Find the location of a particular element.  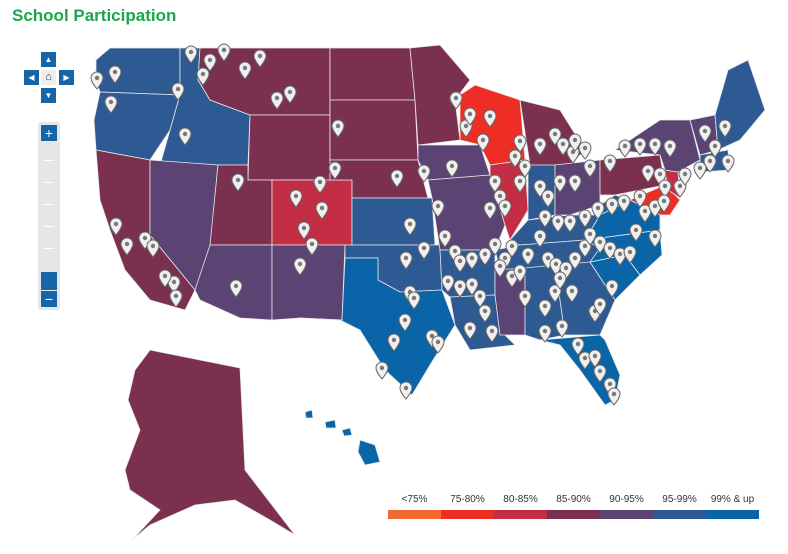

pan-left-button: ◀ is located at coordinates (31, 77).